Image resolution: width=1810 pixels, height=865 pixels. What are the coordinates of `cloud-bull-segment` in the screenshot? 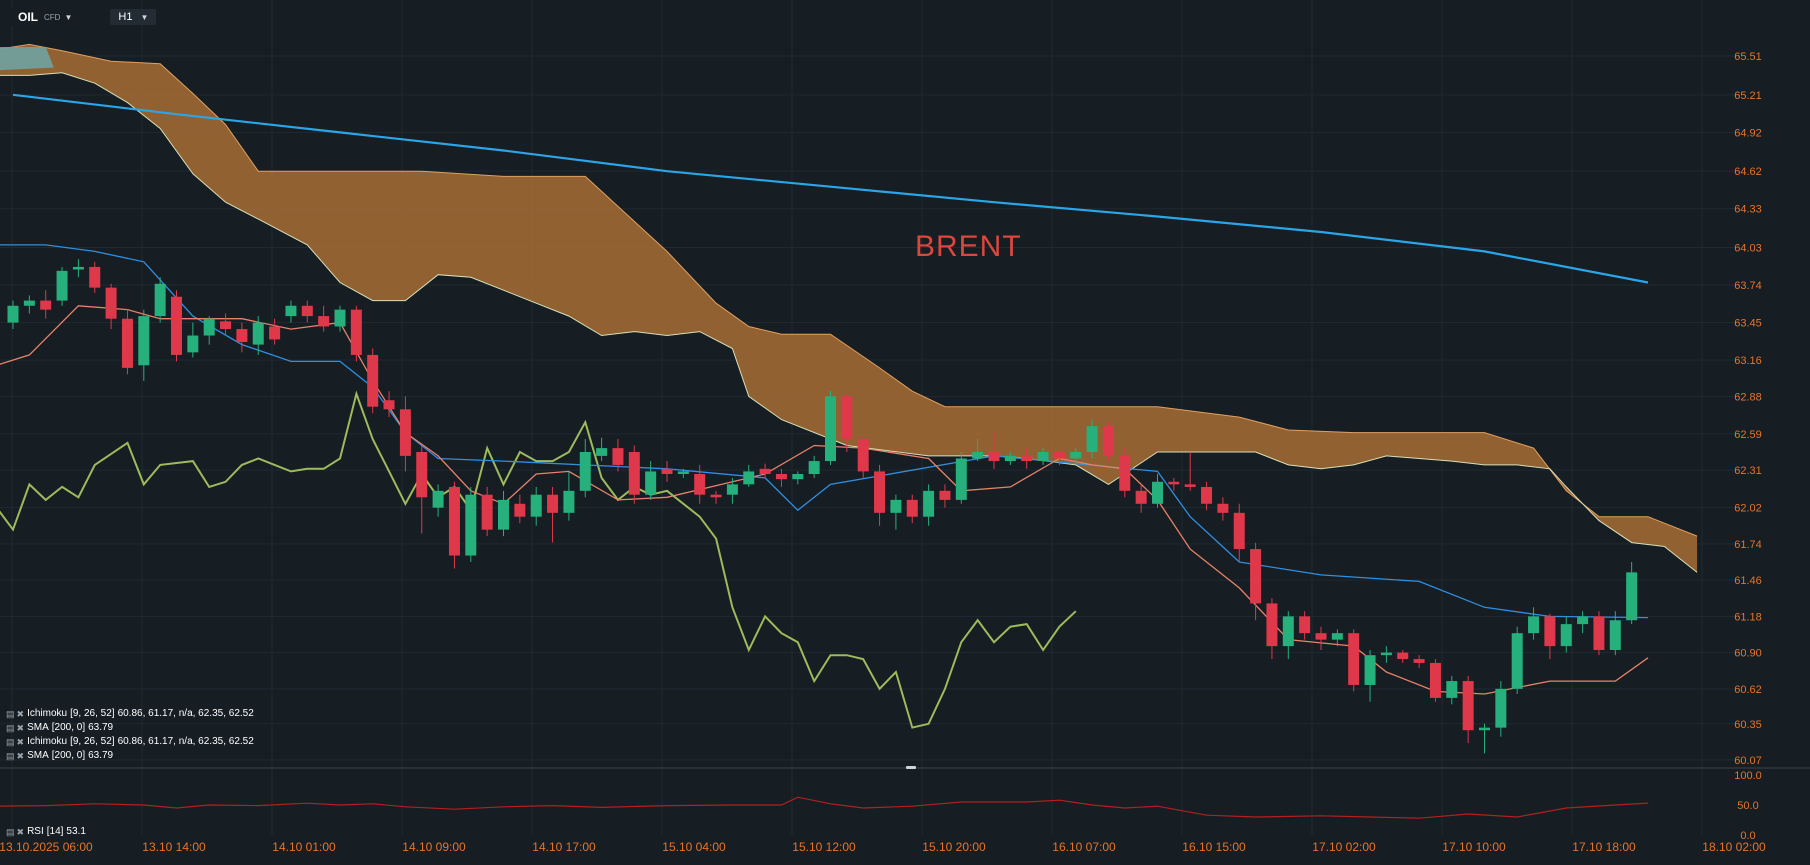 It's located at (27, 58).